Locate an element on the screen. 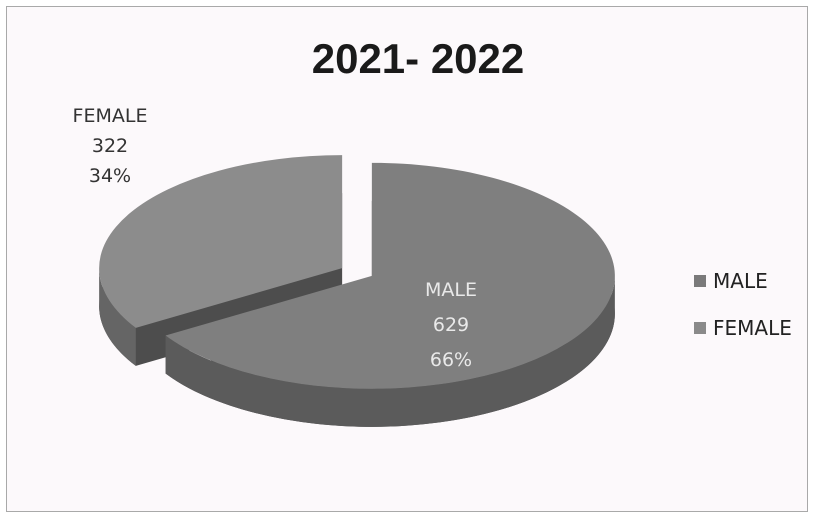  chart-title: 2021- 2022 is located at coordinates (418, 58).